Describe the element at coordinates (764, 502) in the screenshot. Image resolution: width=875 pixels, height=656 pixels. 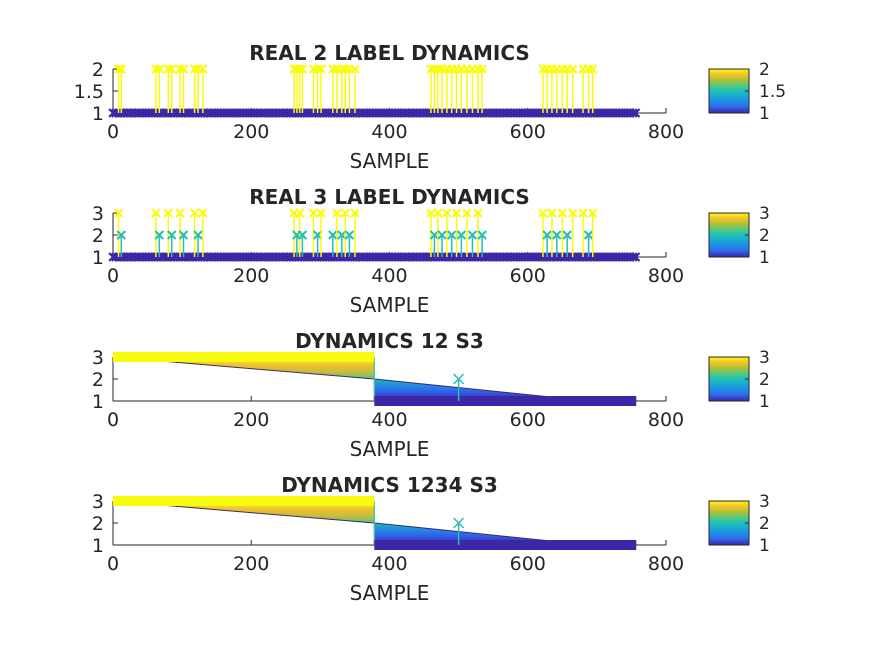
I see `colorbar-tick-label: 3` at that location.